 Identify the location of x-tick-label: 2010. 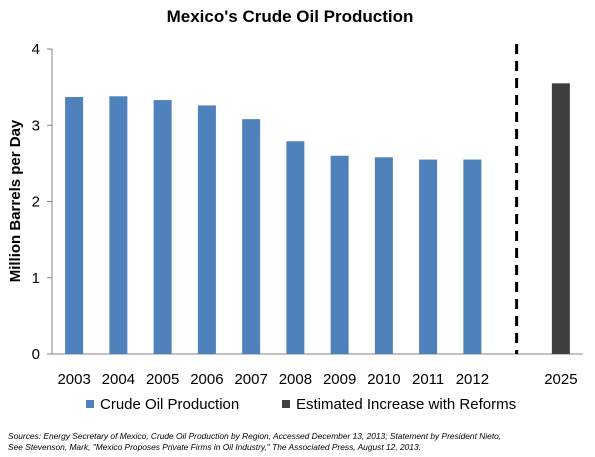
(383, 379).